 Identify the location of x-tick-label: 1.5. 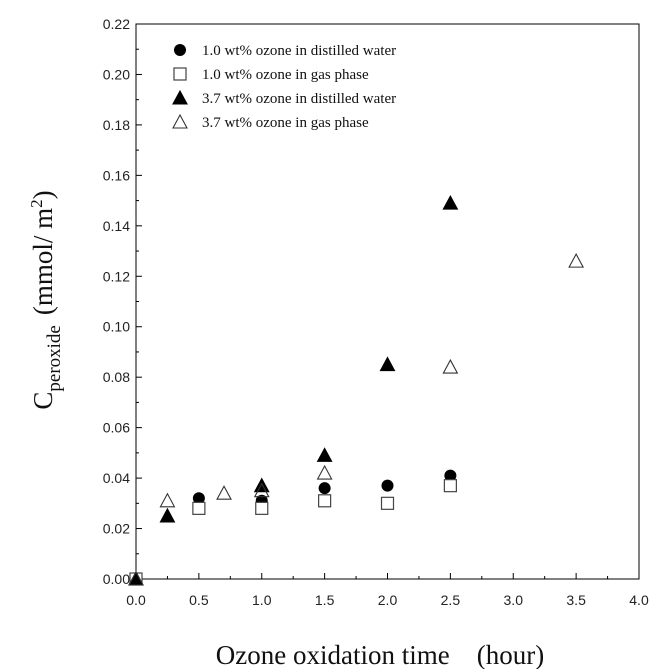
(325, 600).